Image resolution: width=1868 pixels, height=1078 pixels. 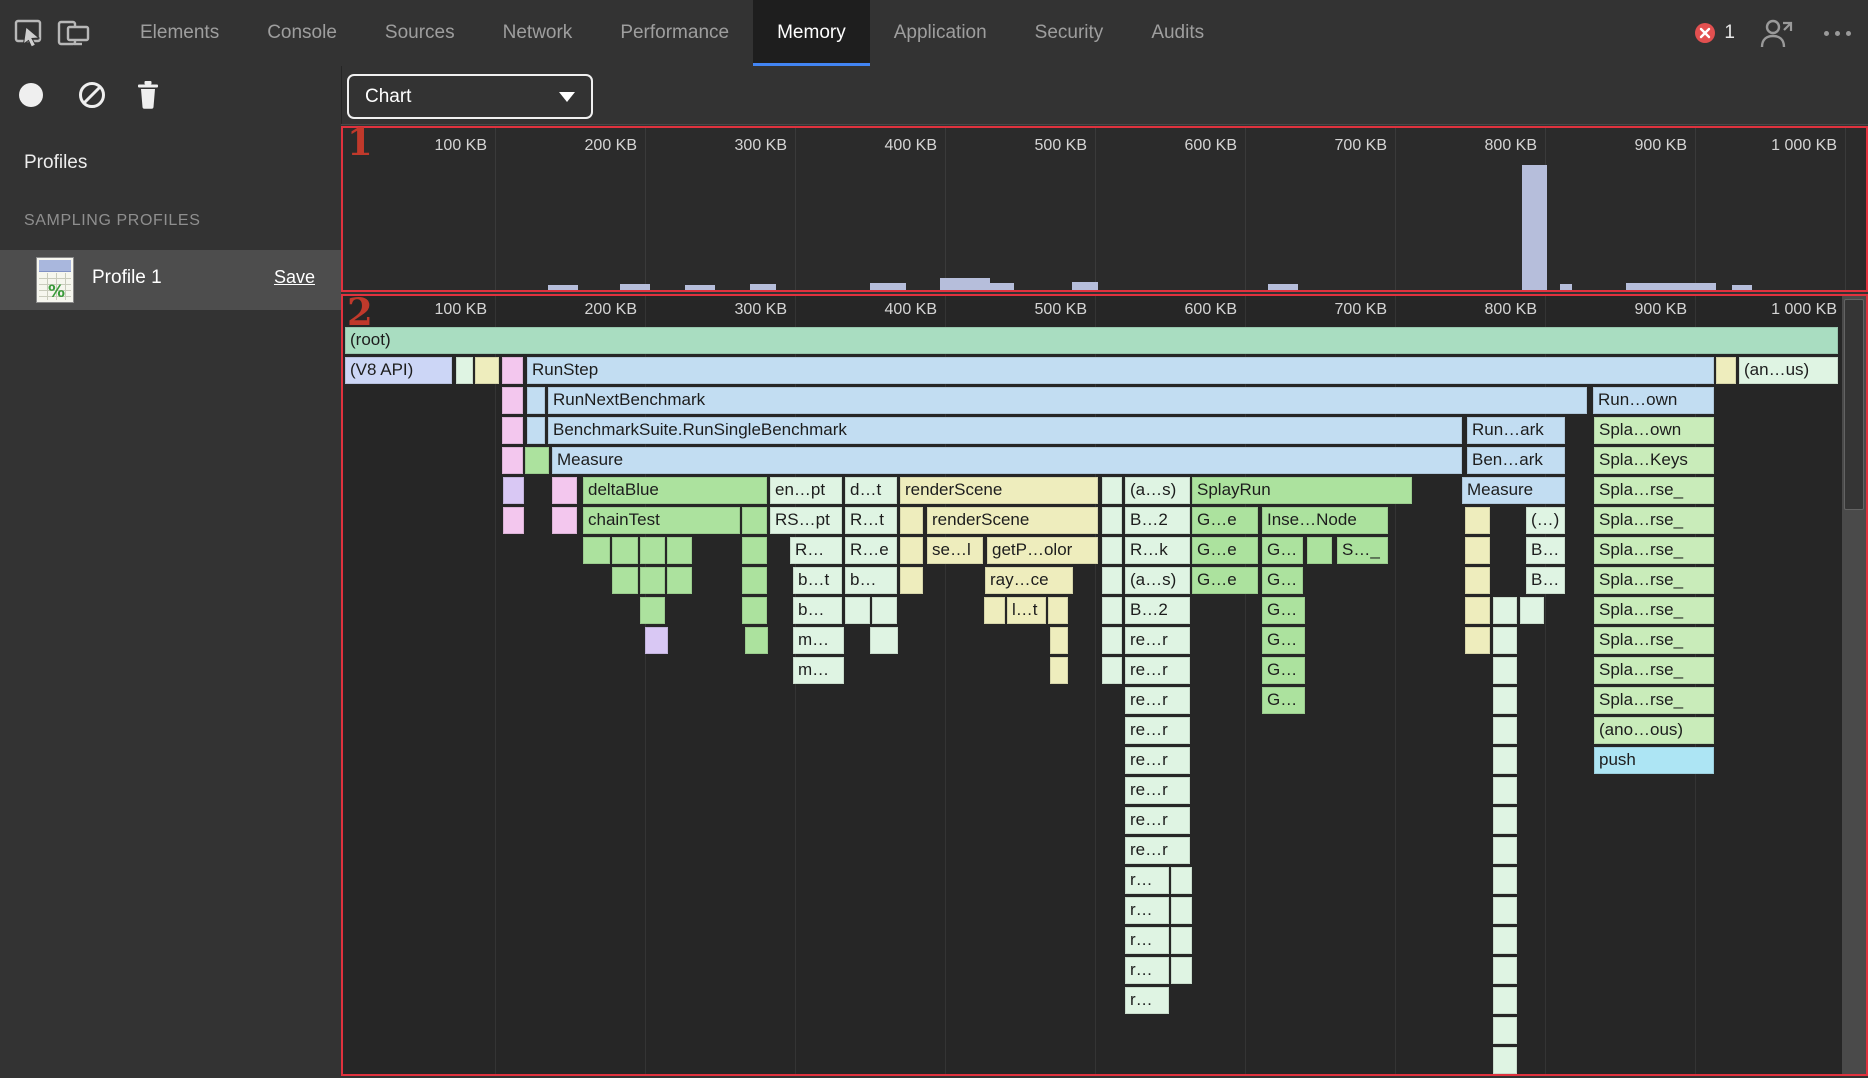 I want to click on flame-block-spla-keys: Spla…Keys, so click(x=1654, y=460).